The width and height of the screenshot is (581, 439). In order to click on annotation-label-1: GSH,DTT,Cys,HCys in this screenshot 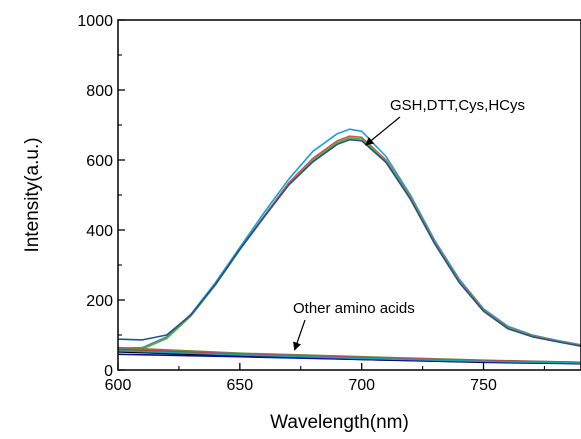, I will do `click(457, 105)`.